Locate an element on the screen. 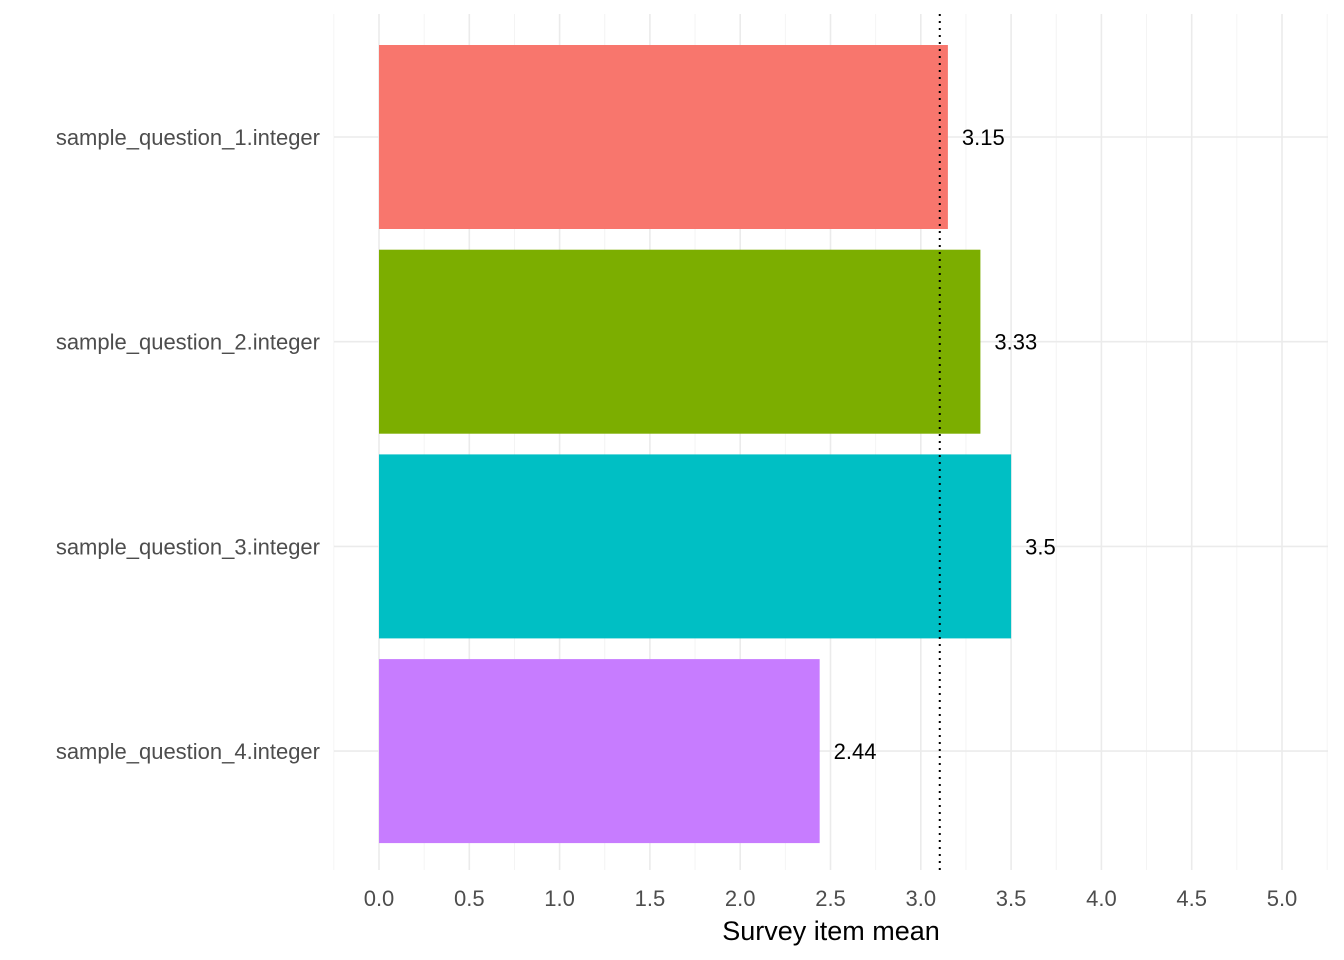 Image resolution: width=1344 pixels, height=960 pixels. data-labels: 3.15 3.33 3.5 2.44 is located at coordinates (945, 444).